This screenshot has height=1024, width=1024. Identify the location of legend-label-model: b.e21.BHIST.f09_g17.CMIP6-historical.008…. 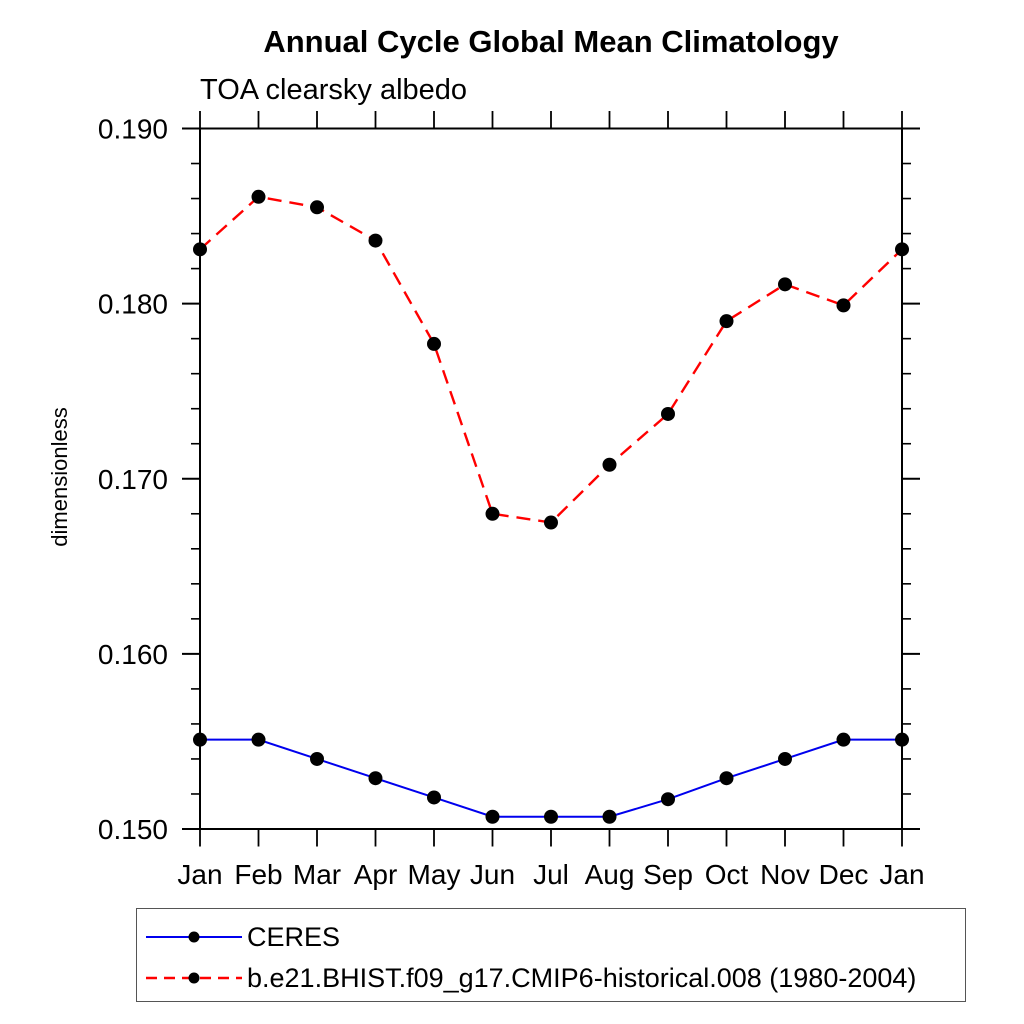
(582, 977).